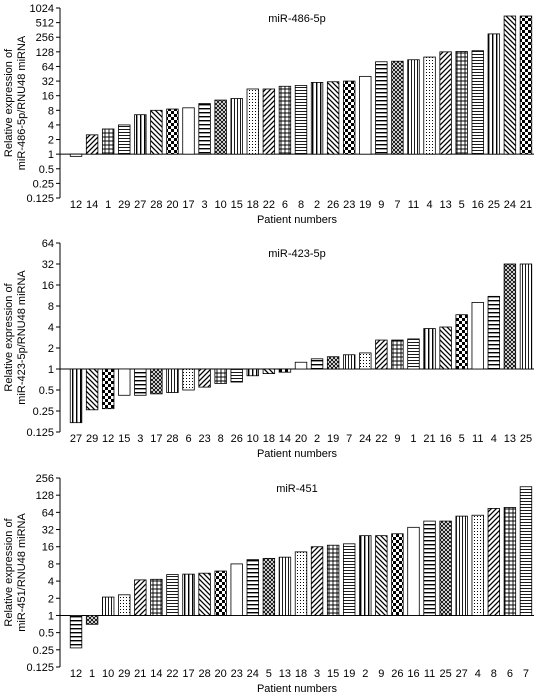 The height and width of the screenshot is (697, 543). What do you see at coordinates (92, 205) in the screenshot?
I see `x-tick-label: 14` at bounding box center [92, 205].